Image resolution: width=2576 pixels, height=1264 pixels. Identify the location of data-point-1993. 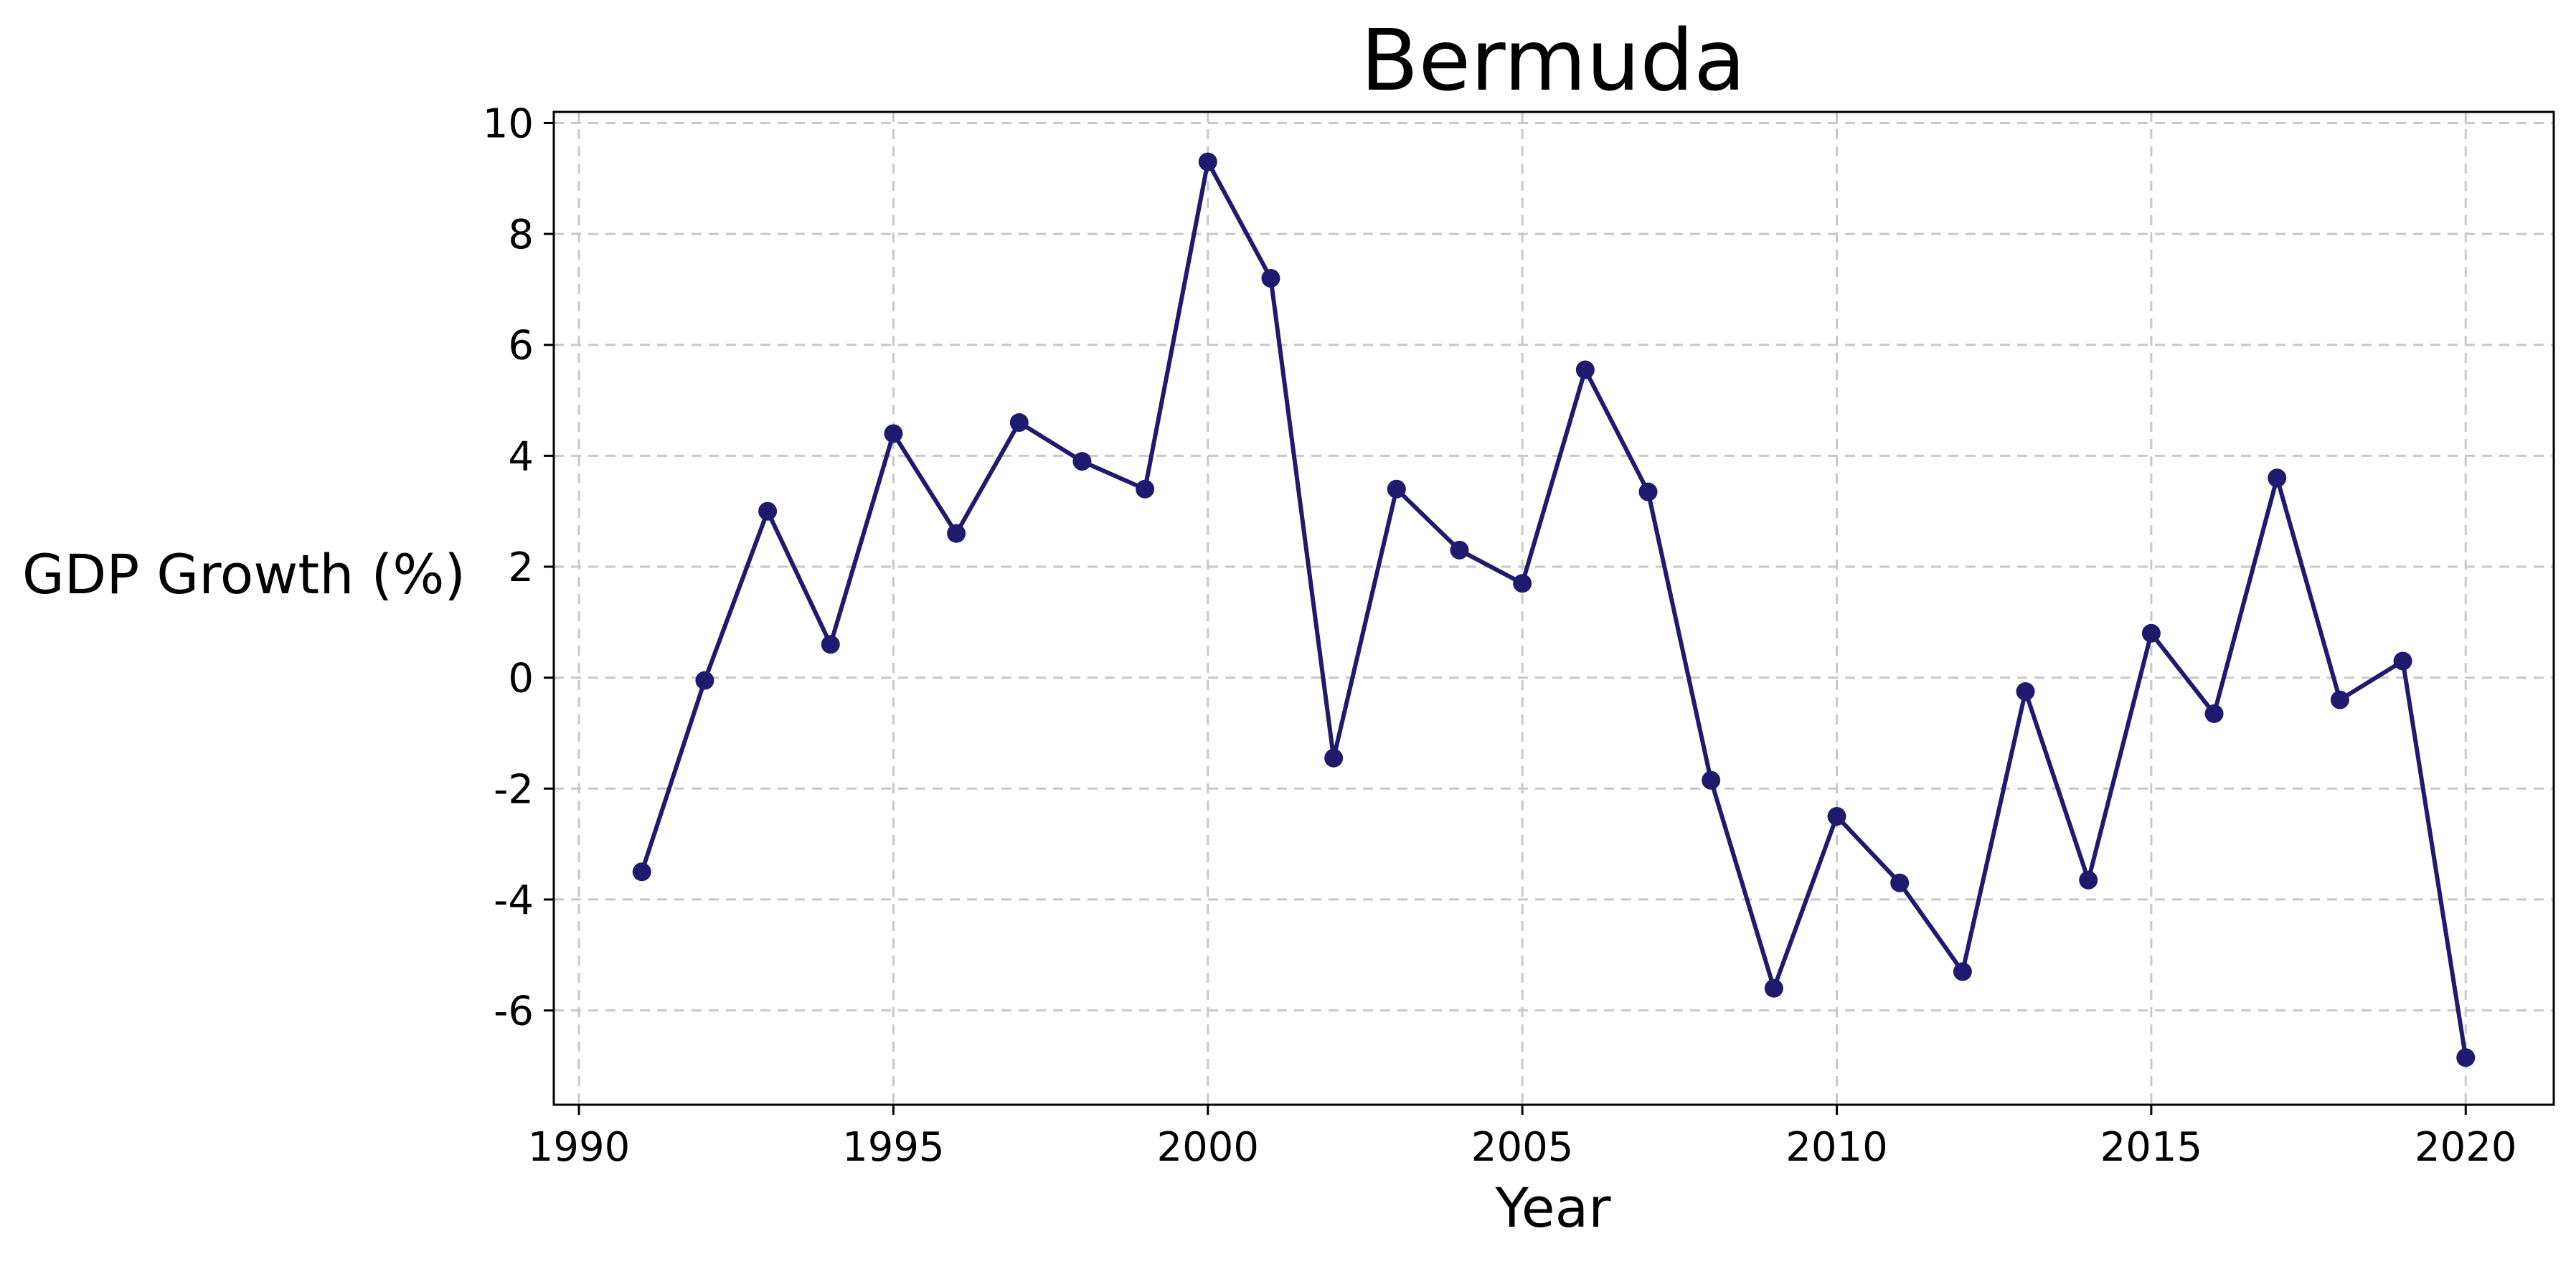
(768, 511).